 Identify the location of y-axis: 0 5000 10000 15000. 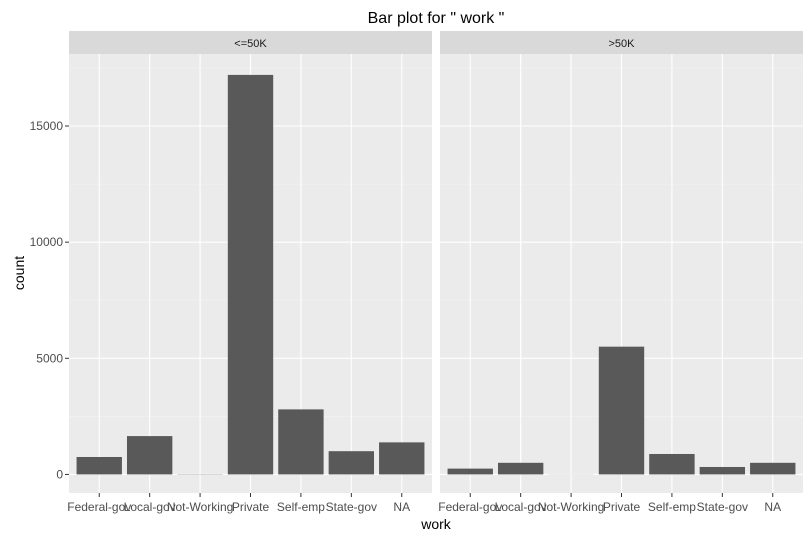
(49, 300).